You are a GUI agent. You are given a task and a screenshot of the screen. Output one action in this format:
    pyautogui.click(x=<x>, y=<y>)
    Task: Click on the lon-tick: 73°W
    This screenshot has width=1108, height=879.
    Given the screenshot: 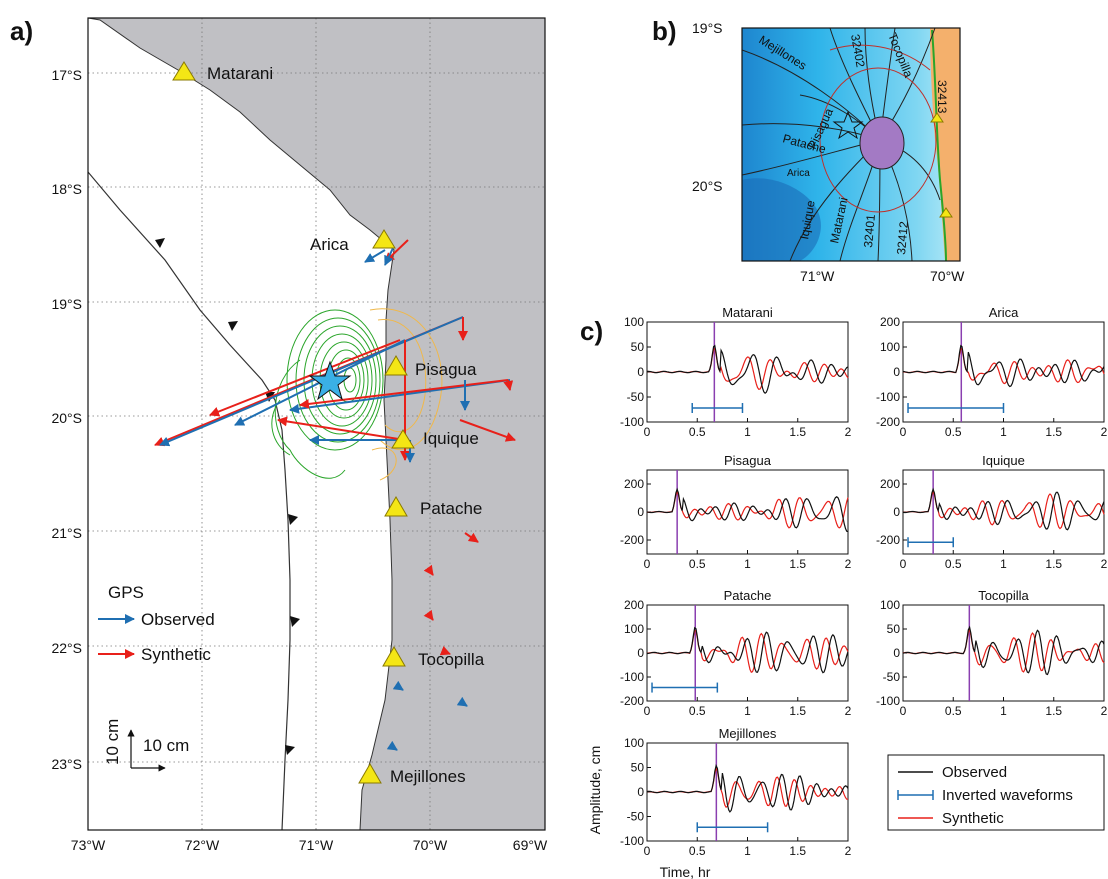 What is the action you would take?
    pyautogui.click(x=88, y=845)
    